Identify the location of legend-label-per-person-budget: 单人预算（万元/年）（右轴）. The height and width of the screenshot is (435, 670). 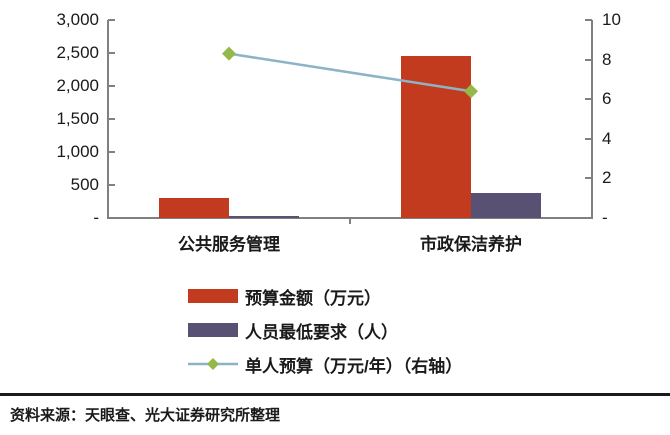
(354, 366).